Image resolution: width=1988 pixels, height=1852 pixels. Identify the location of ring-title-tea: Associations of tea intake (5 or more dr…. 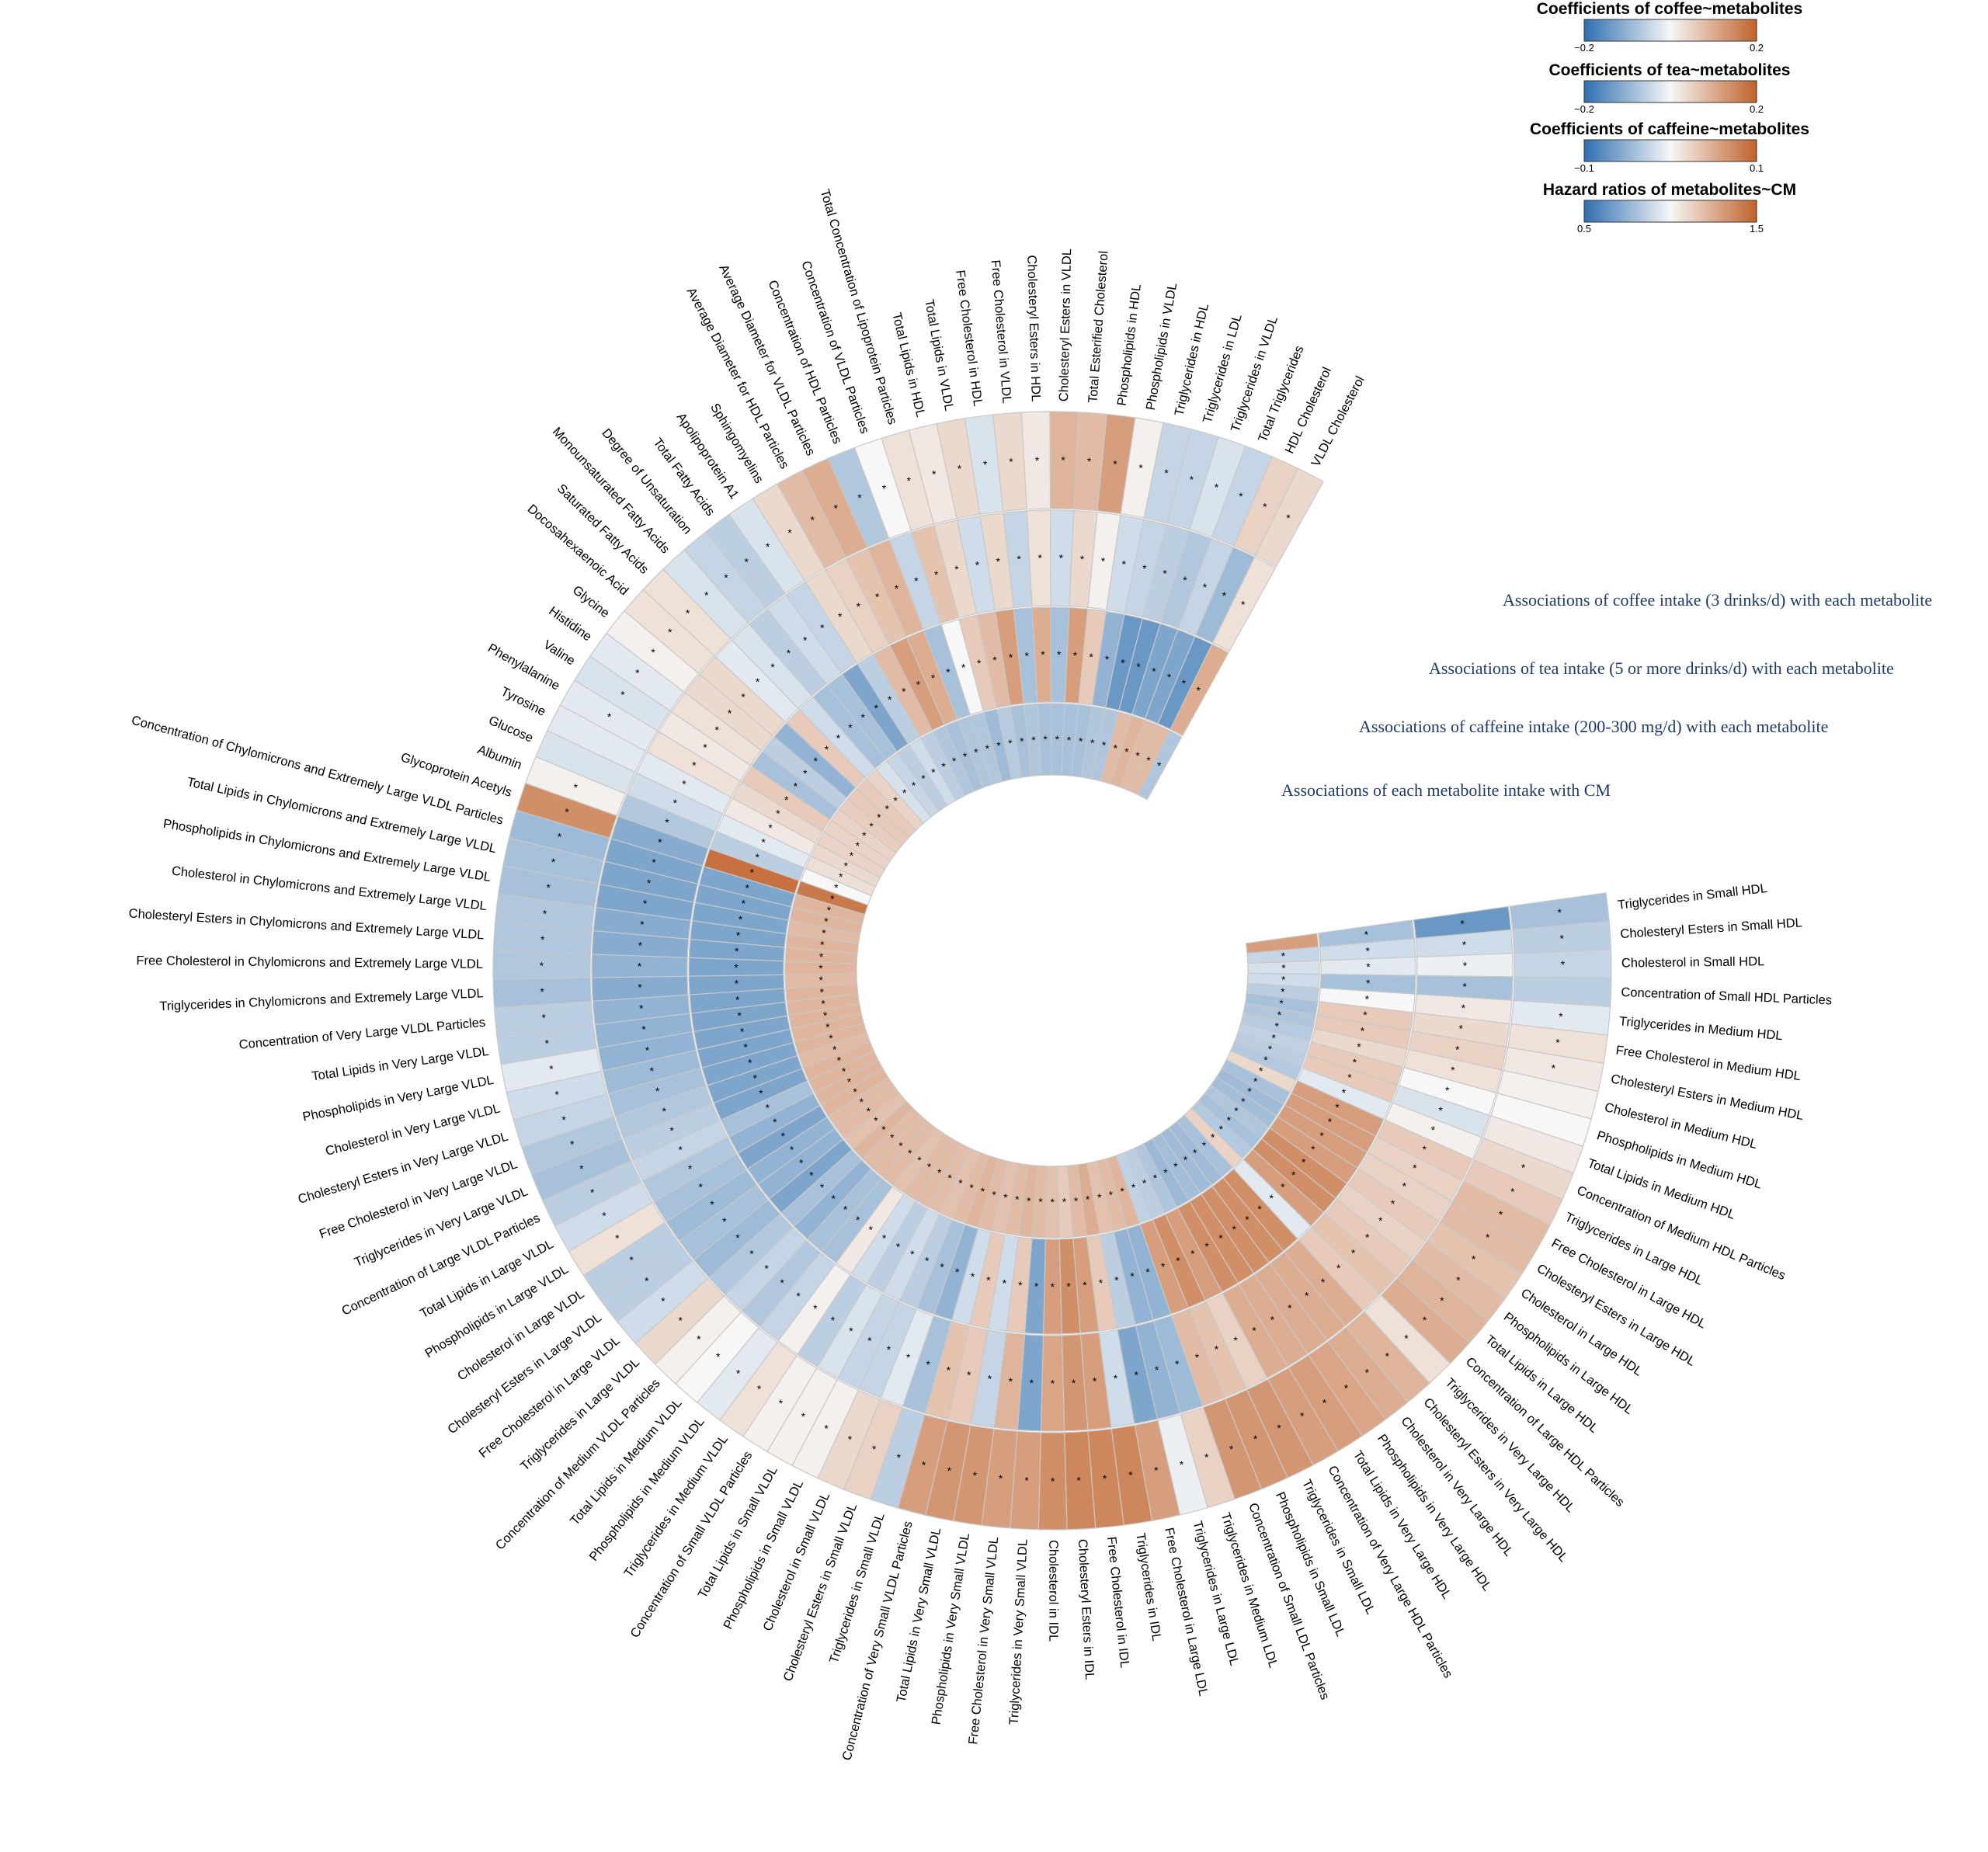
(1661, 668).